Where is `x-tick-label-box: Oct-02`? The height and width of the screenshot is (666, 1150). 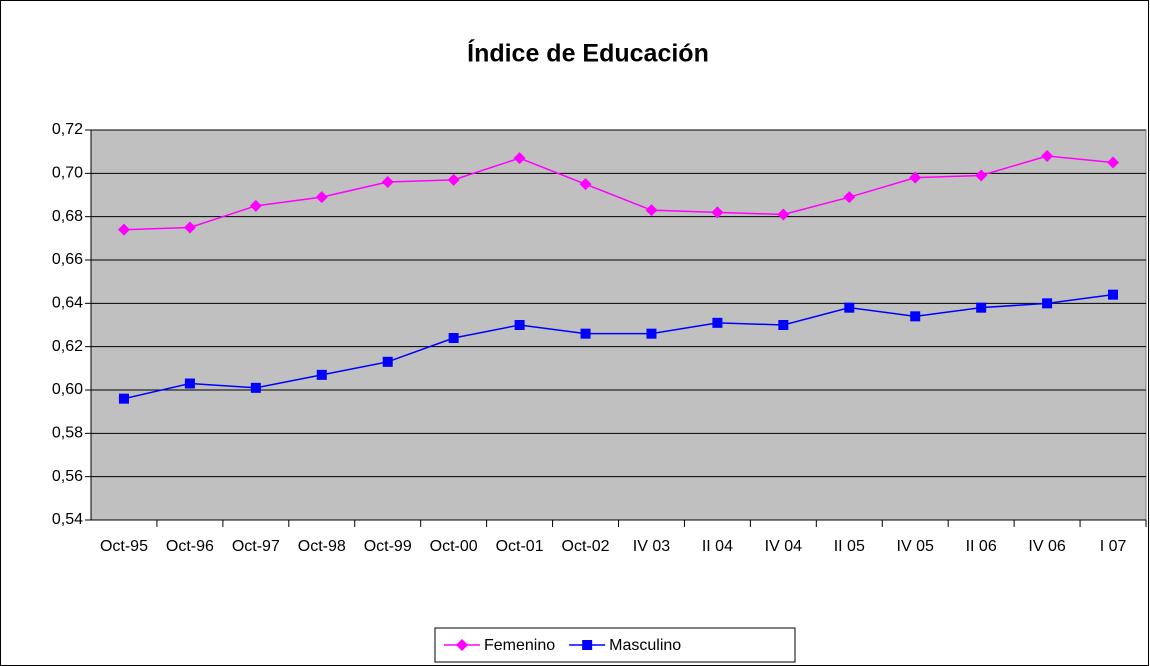 x-tick-label-box: Oct-02 is located at coordinates (585, 546).